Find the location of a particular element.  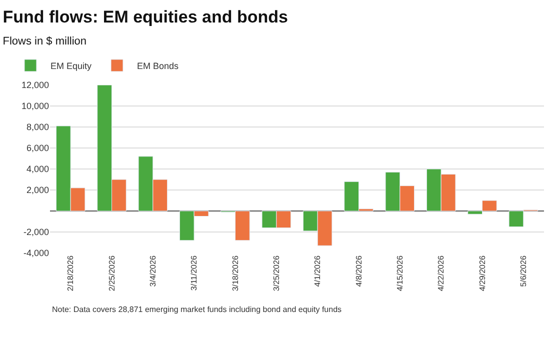

y-tick-label: 12,000 is located at coordinates (35, 85).